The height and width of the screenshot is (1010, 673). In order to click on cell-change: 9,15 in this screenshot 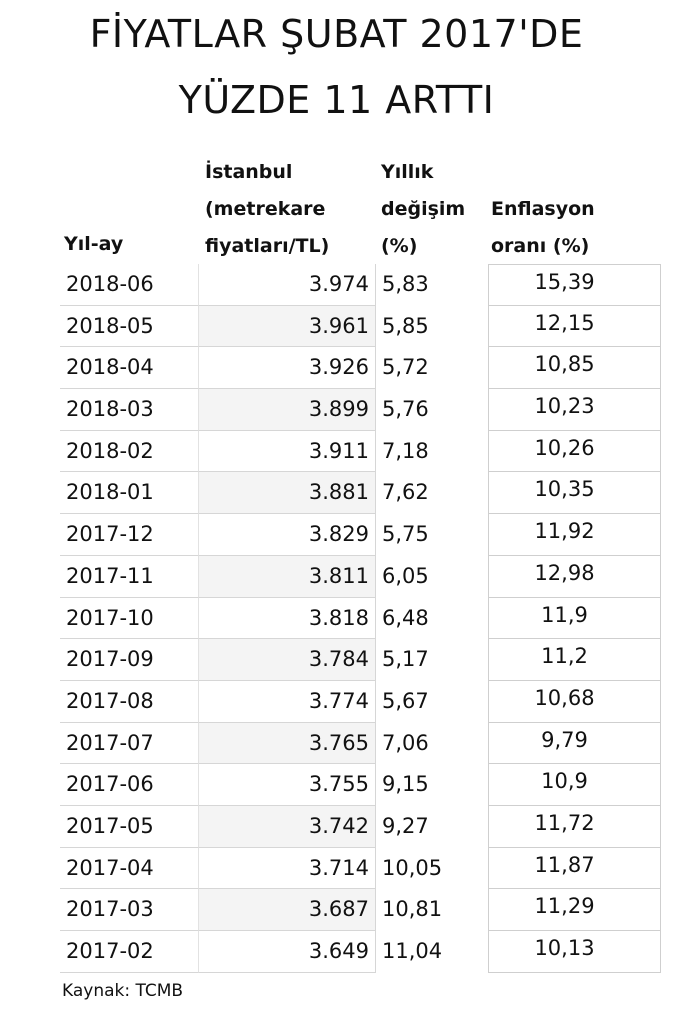, I will do `click(405, 784)`.